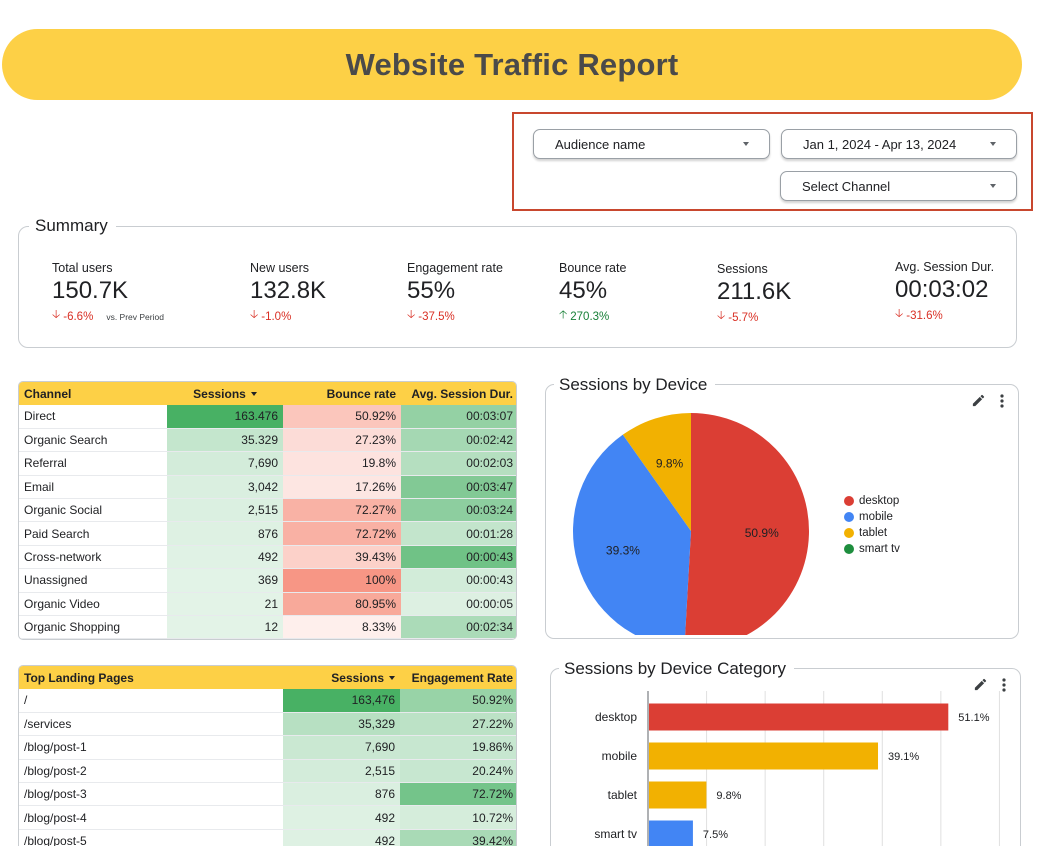 Image resolution: width=1050 pixels, height=846 pixels. What do you see at coordinates (651, 144) in the screenshot?
I see `audience-dropdown: Audience name` at bounding box center [651, 144].